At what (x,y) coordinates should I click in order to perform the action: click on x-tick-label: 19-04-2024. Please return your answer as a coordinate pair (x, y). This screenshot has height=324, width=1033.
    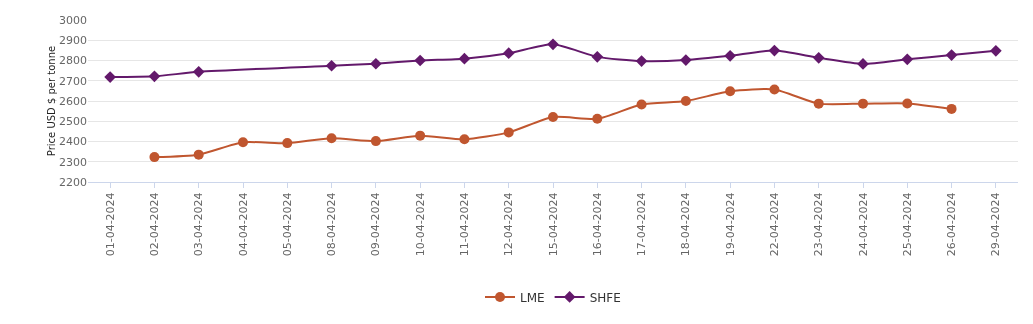
    Looking at the image, I should click on (730, 224).